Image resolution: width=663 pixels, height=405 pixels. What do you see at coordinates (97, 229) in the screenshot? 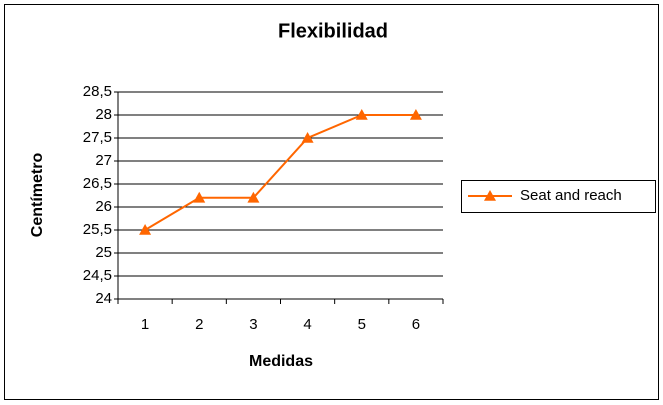
I see `y-tick-label: 25,5` at bounding box center [97, 229].